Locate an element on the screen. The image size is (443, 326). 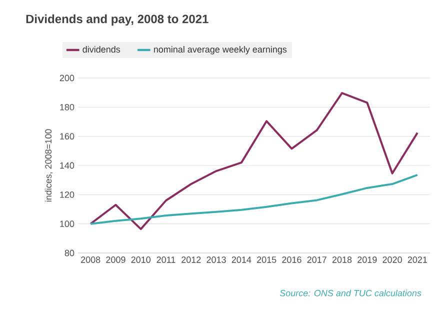
x-tick-label: 2018 is located at coordinates (342, 259).